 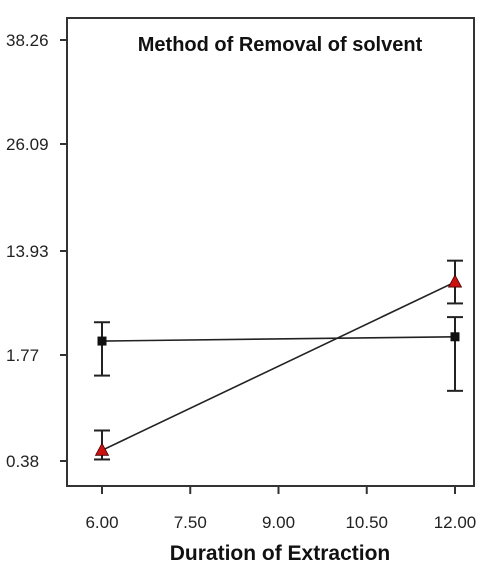 What do you see at coordinates (27, 40) in the screenshot?
I see `y-tick-label: 38.26` at bounding box center [27, 40].